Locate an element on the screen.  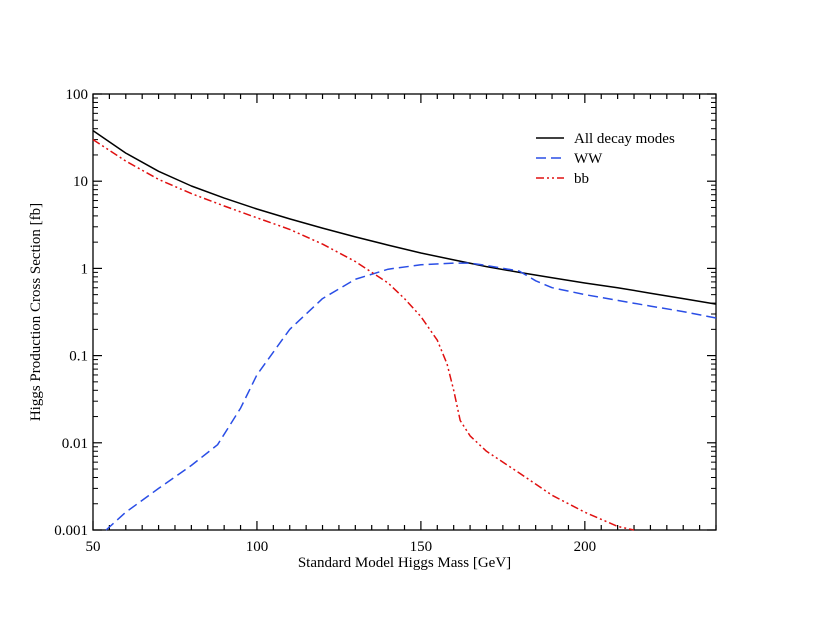
y-tick-label: 0.001 is located at coordinates (71, 531).